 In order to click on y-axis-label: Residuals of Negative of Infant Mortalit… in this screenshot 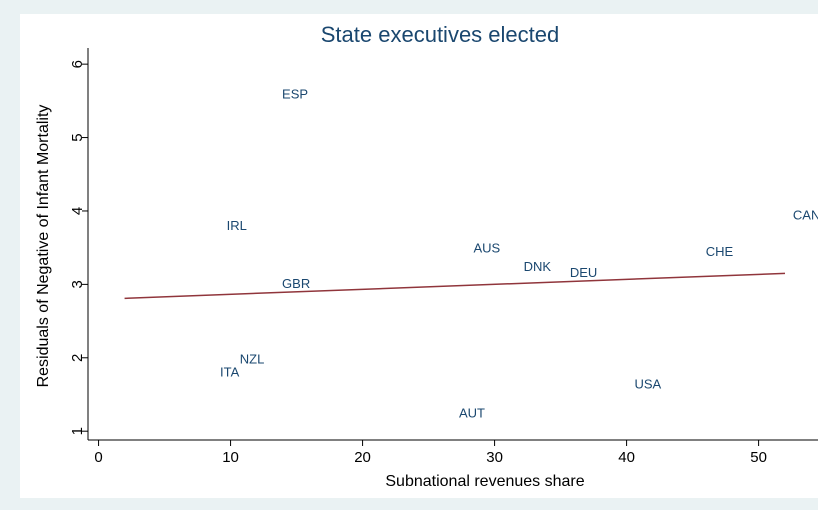, I will do `click(43, 246)`.